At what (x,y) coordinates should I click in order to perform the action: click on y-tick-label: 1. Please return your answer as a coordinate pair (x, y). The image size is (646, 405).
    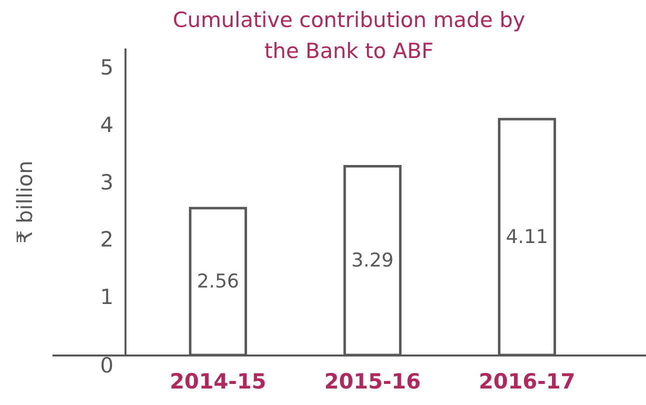
    Looking at the image, I should click on (107, 297).